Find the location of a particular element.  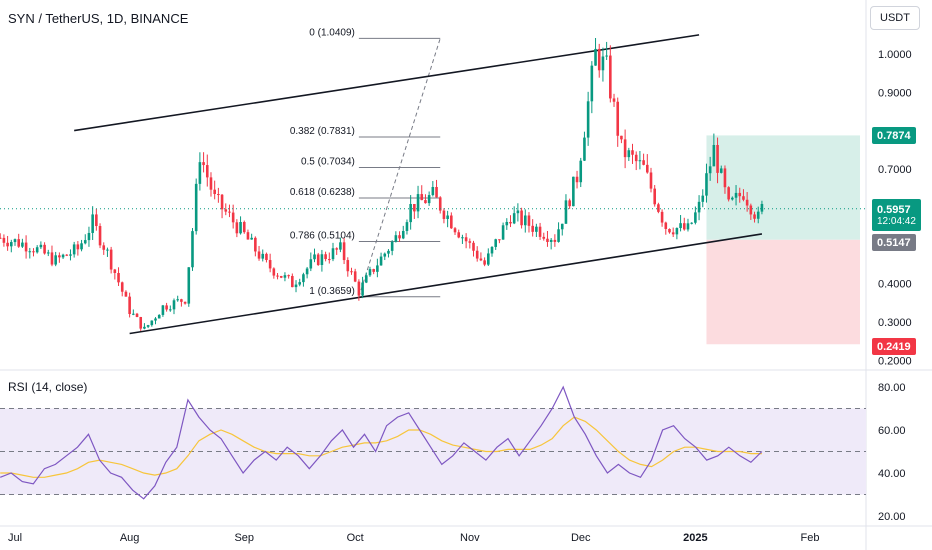

currency-button: USDT is located at coordinates (895, 18).